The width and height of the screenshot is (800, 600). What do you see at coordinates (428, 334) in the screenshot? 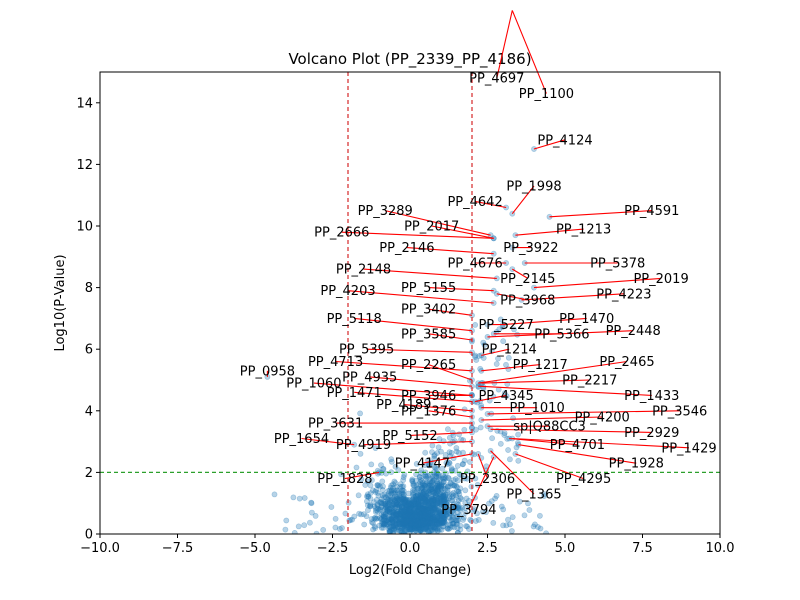
I see `gene-label: PP_3585` at bounding box center [428, 334].